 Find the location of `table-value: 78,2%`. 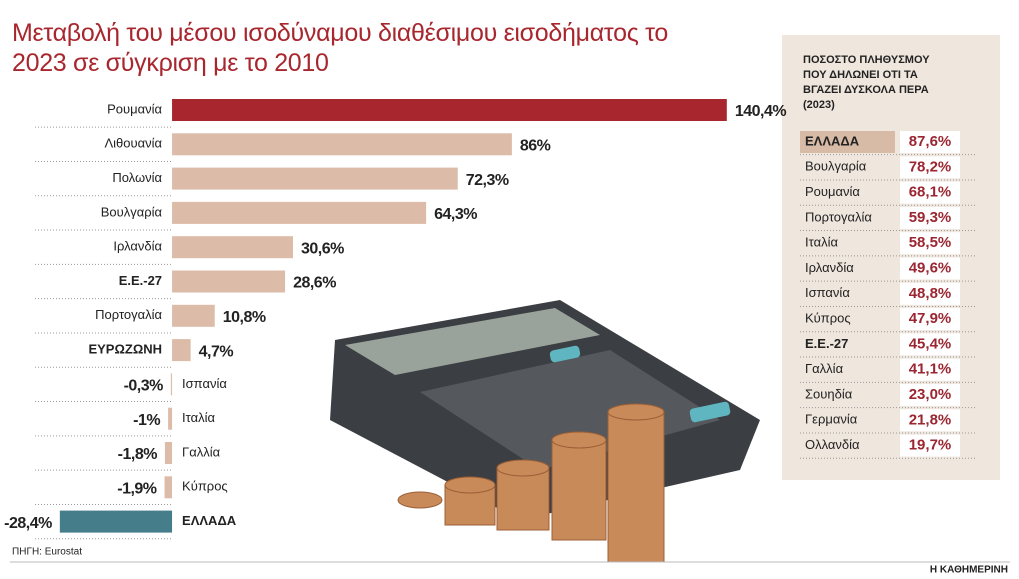

table-value: 78,2% is located at coordinates (930, 166).